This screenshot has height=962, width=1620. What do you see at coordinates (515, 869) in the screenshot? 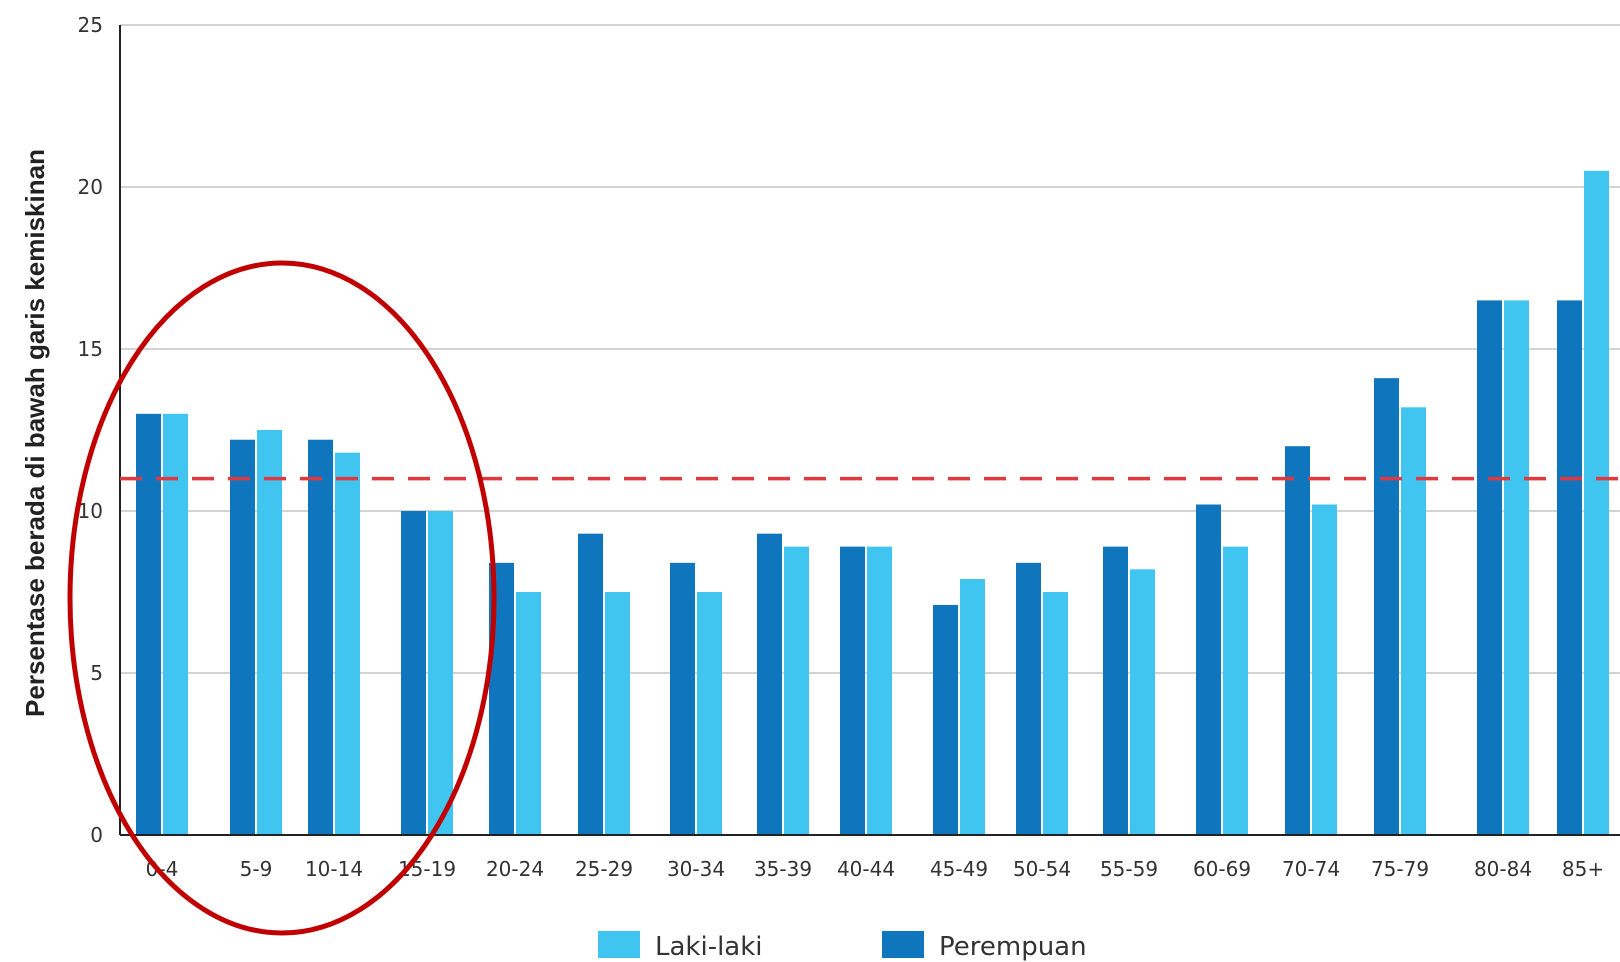
I see `x-tick-label: 20-24` at bounding box center [515, 869].